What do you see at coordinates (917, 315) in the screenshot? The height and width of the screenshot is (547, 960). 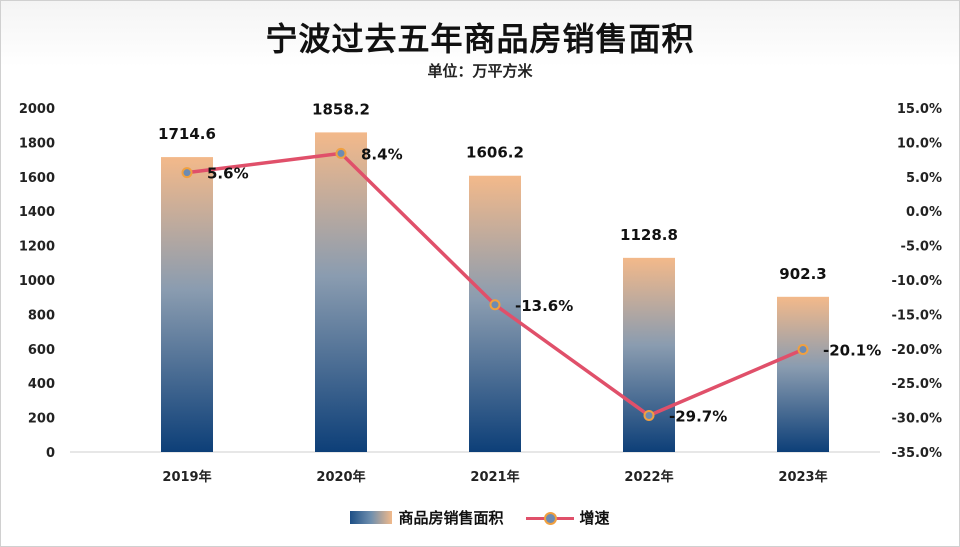 I see `right-axis-tick: -15.0%` at bounding box center [917, 315].